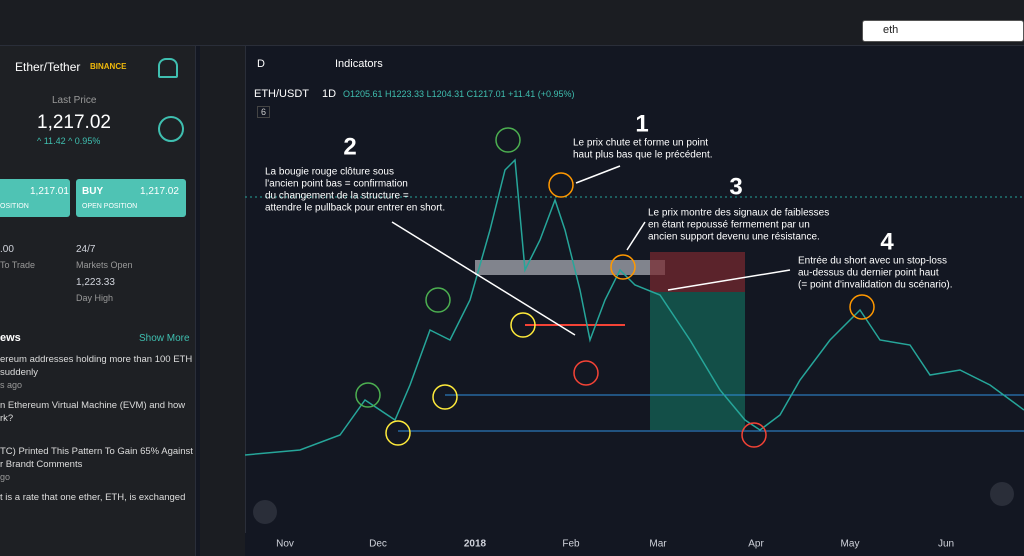  I want to click on stat-value: .00, so click(7, 249).